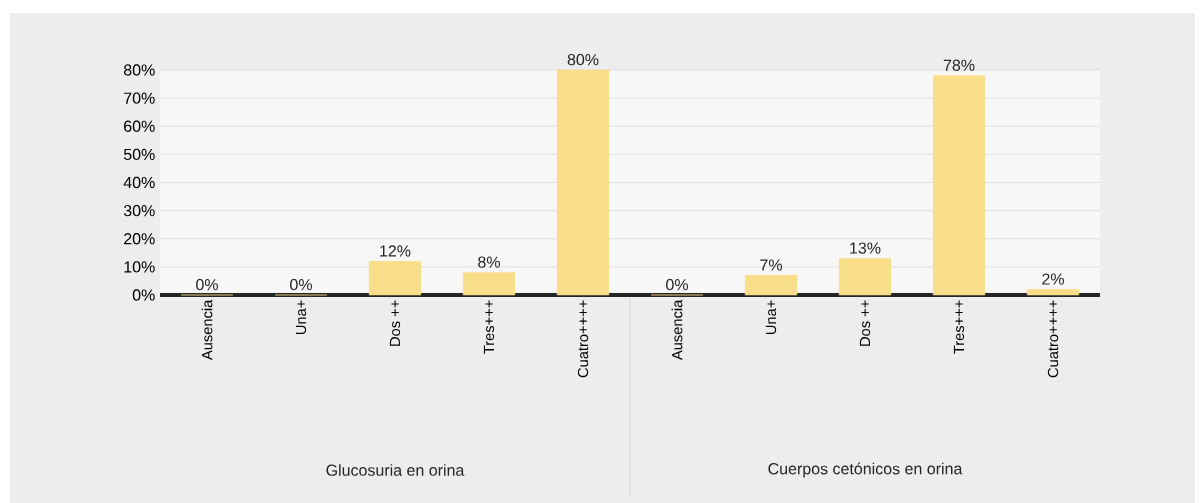 The width and height of the screenshot is (1201, 503). What do you see at coordinates (139, 267) in the screenshot?
I see `y-tick-label: 10%` at bounding box center [139, 267].